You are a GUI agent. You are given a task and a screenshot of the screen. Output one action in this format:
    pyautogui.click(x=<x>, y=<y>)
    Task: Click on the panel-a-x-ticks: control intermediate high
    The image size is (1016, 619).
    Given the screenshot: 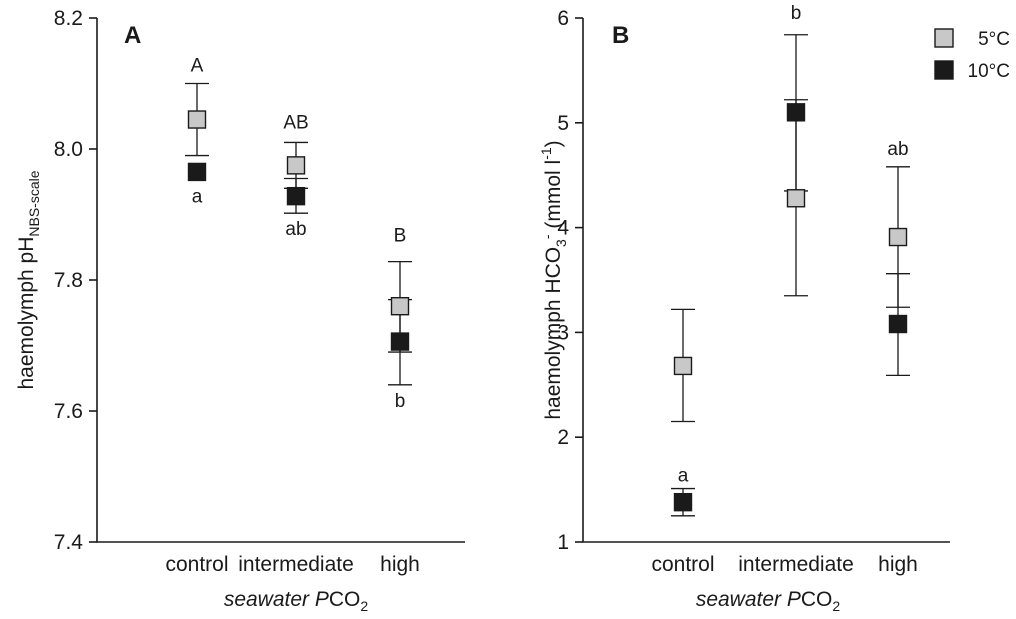 What is the action you would take?
    pyautogui.click(x=292, y=564)
    